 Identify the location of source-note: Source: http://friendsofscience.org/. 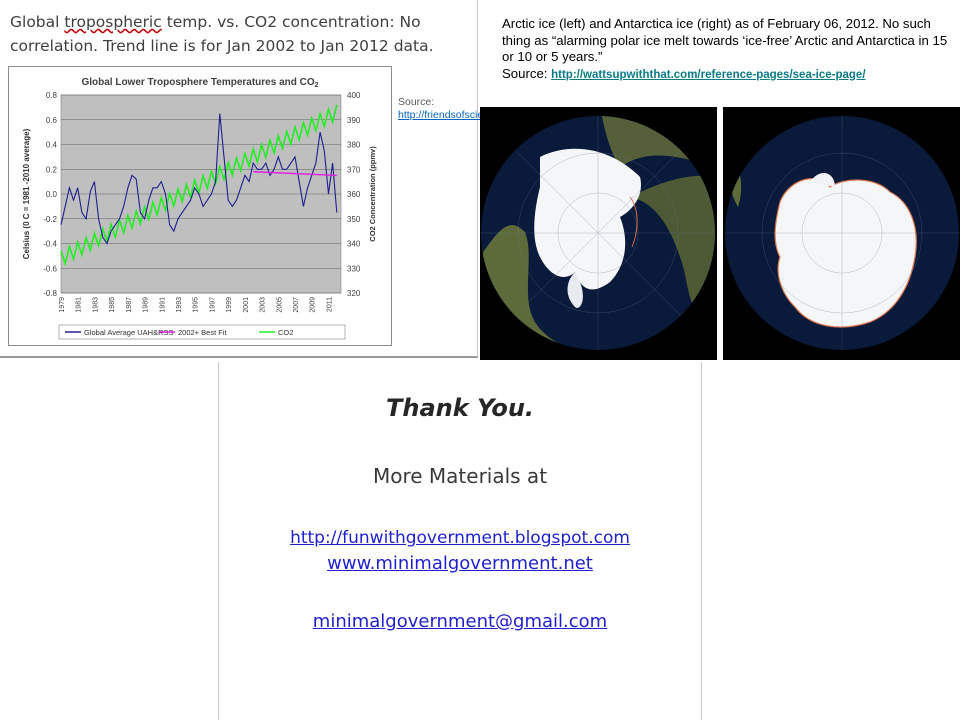
(460, 109).